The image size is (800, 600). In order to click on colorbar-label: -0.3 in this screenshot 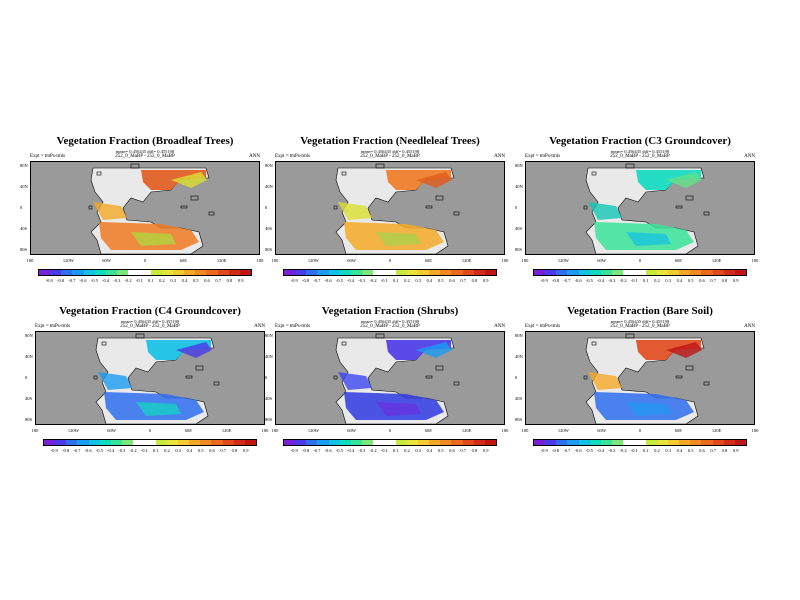, I will do `click(117, 280)`.